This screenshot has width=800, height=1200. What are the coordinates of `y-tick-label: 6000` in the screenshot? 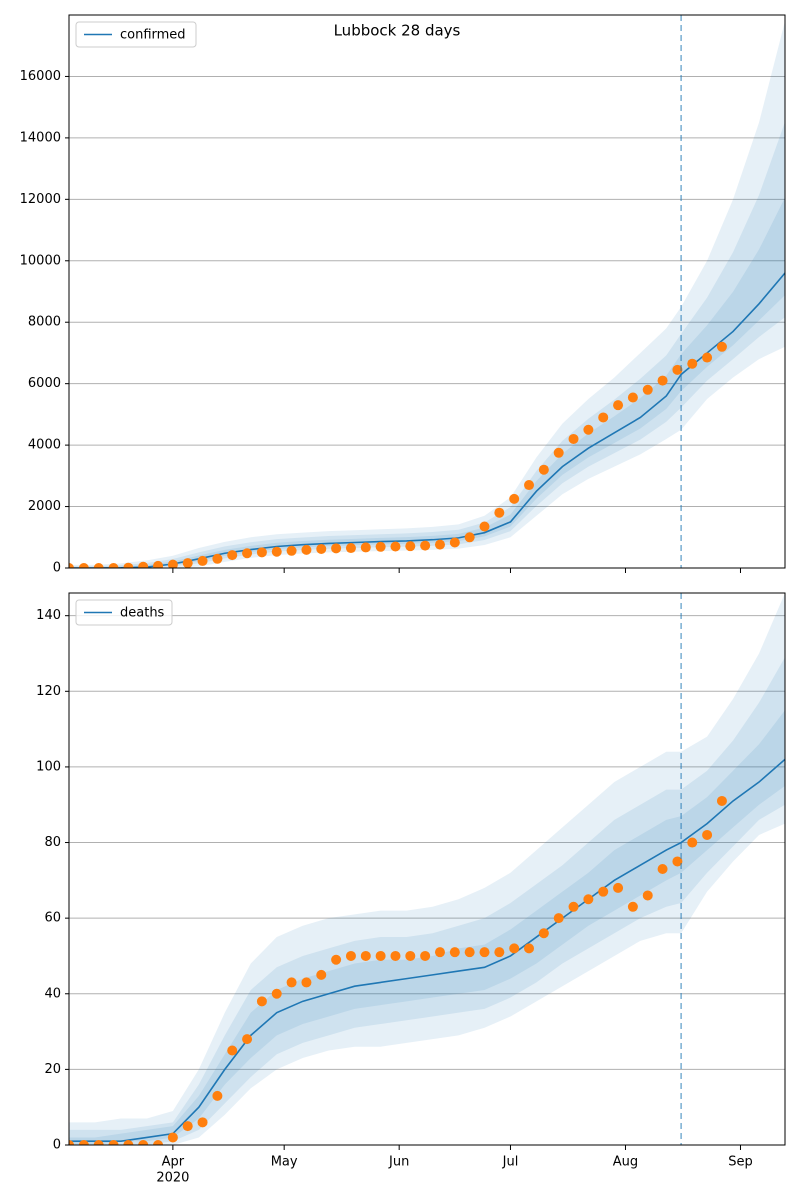 It's located at (44, 383).